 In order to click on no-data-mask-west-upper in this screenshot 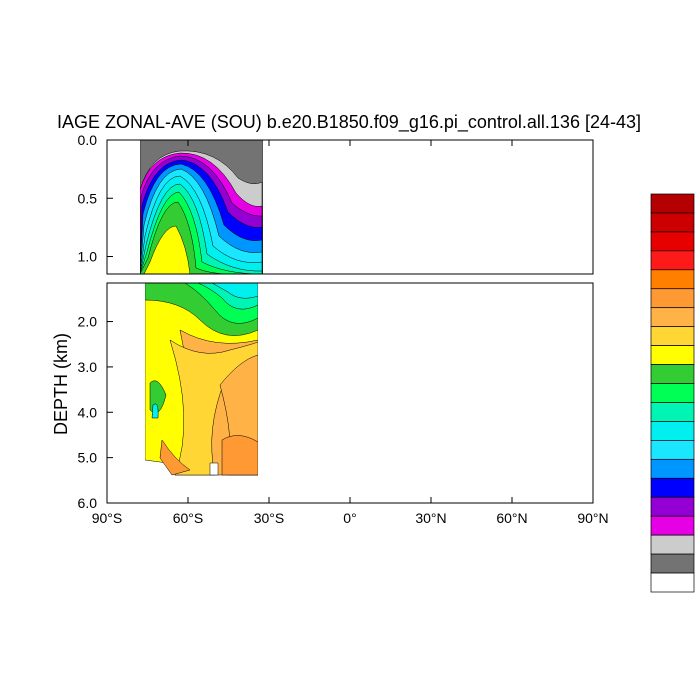, I will do `click(123, 207)`.